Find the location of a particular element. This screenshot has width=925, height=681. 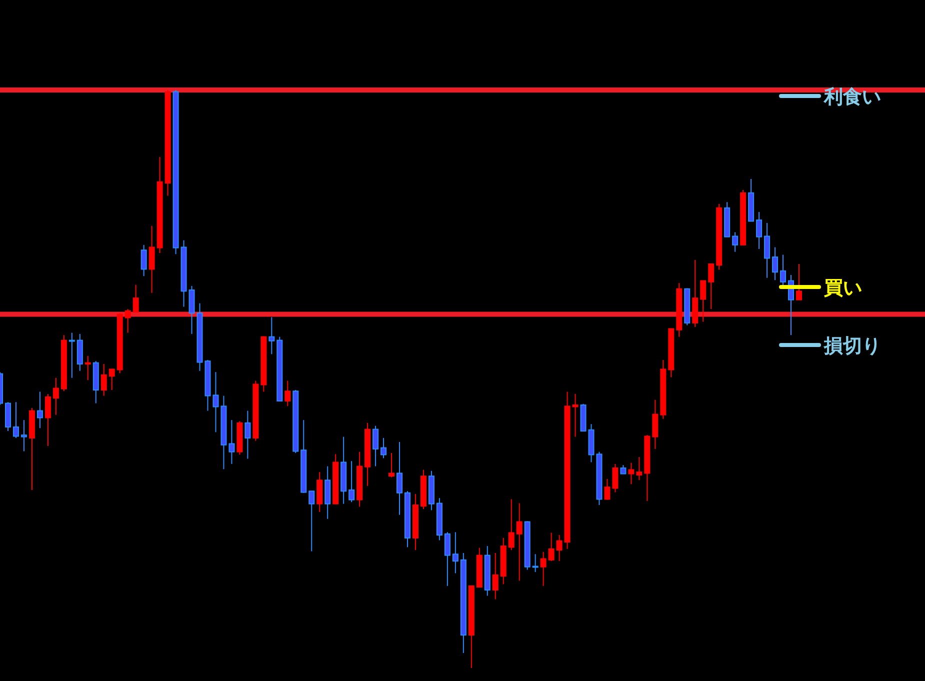

annotation: 利食い is located at coordinates (830, 97).